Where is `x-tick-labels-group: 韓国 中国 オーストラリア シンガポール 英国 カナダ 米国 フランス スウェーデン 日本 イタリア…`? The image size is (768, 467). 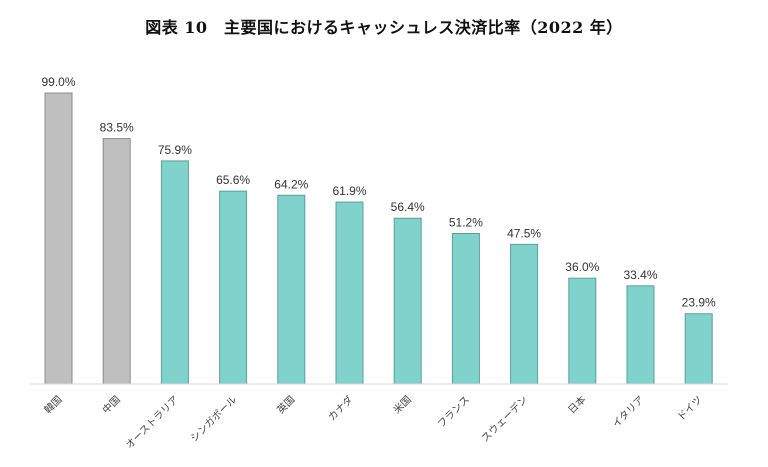
x-tick-labels-group: 韓国 中国 オーストラリア シンガポール 英国 カナダ 米国 フランス スウェーデン 日本 イタリア… is located at coordinates (373, 422).